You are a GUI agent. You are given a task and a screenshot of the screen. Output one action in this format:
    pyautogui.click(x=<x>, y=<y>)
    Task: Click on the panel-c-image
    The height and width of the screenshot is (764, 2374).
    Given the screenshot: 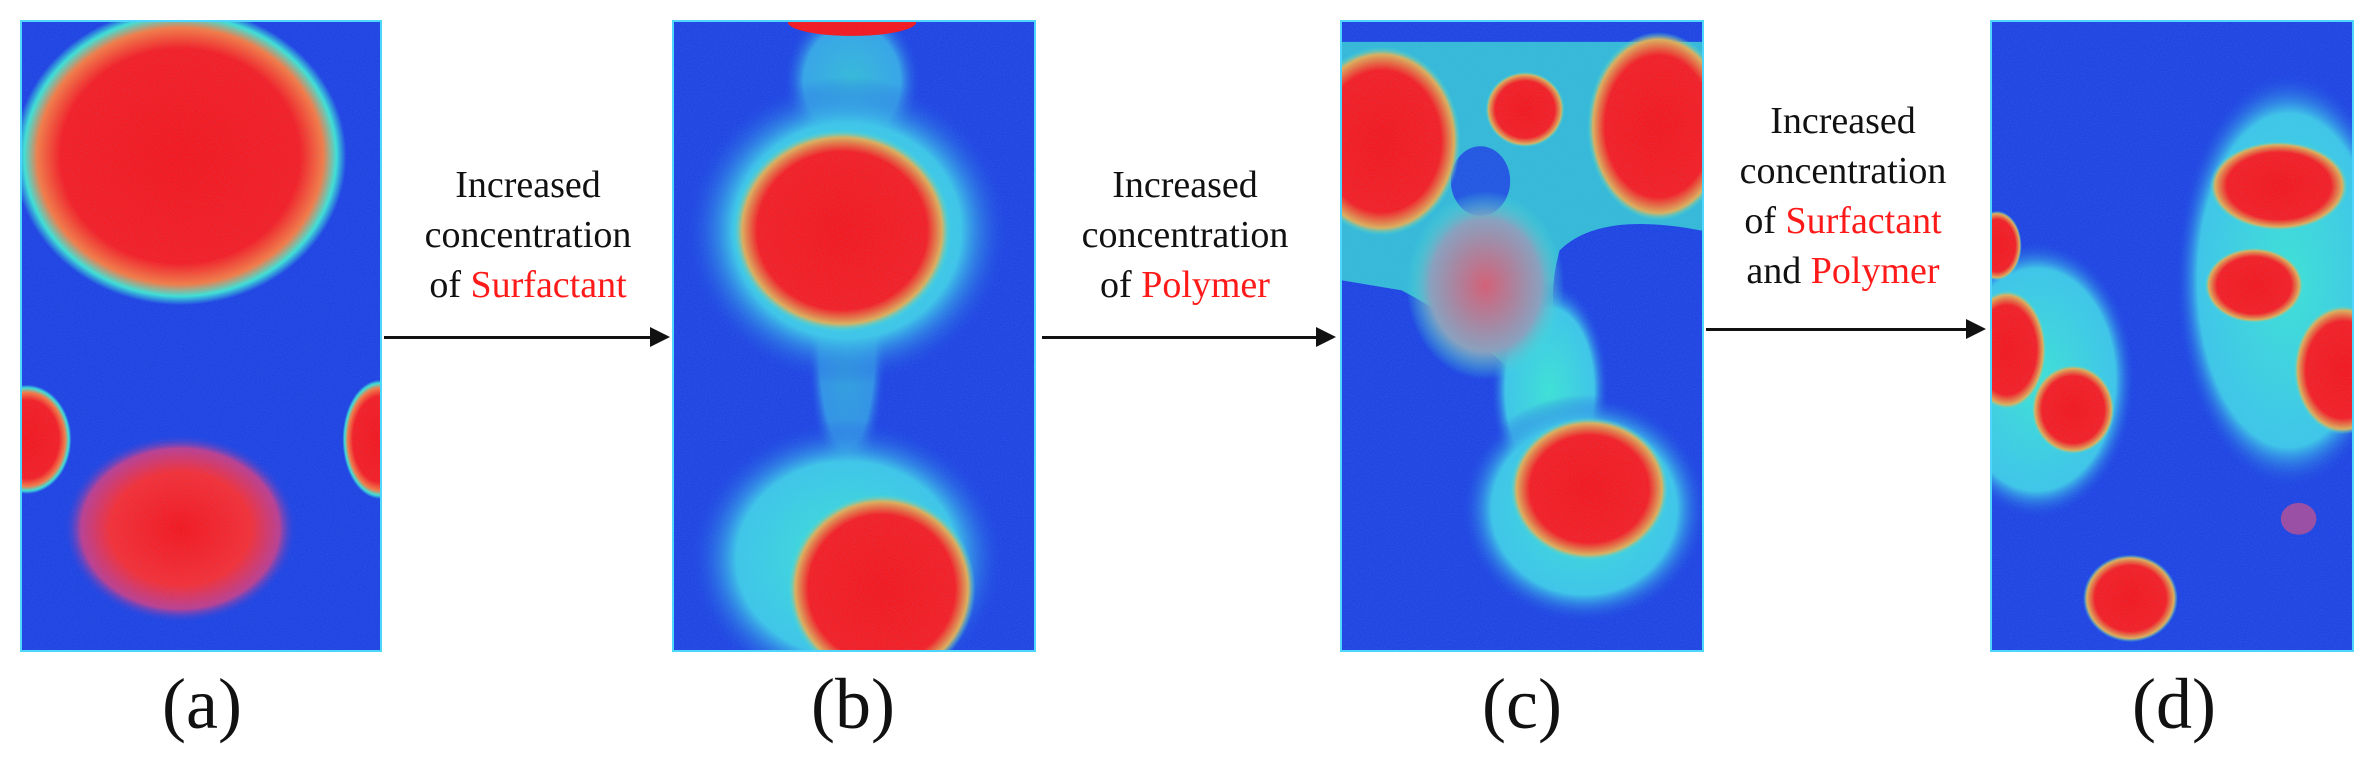 What is the action you would take?
    pyautogui.click(x=1522, y=336)
    